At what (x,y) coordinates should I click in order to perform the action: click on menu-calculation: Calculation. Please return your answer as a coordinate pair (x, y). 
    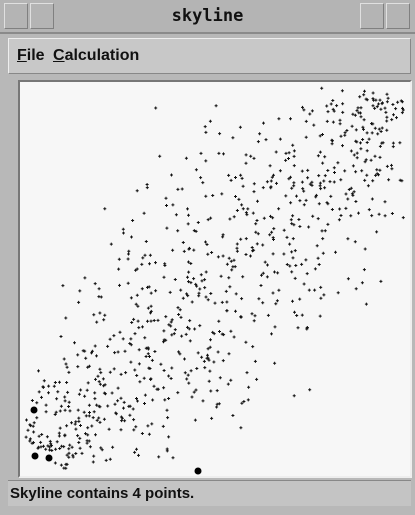
    Looking at the image, I should click on (96, 55).